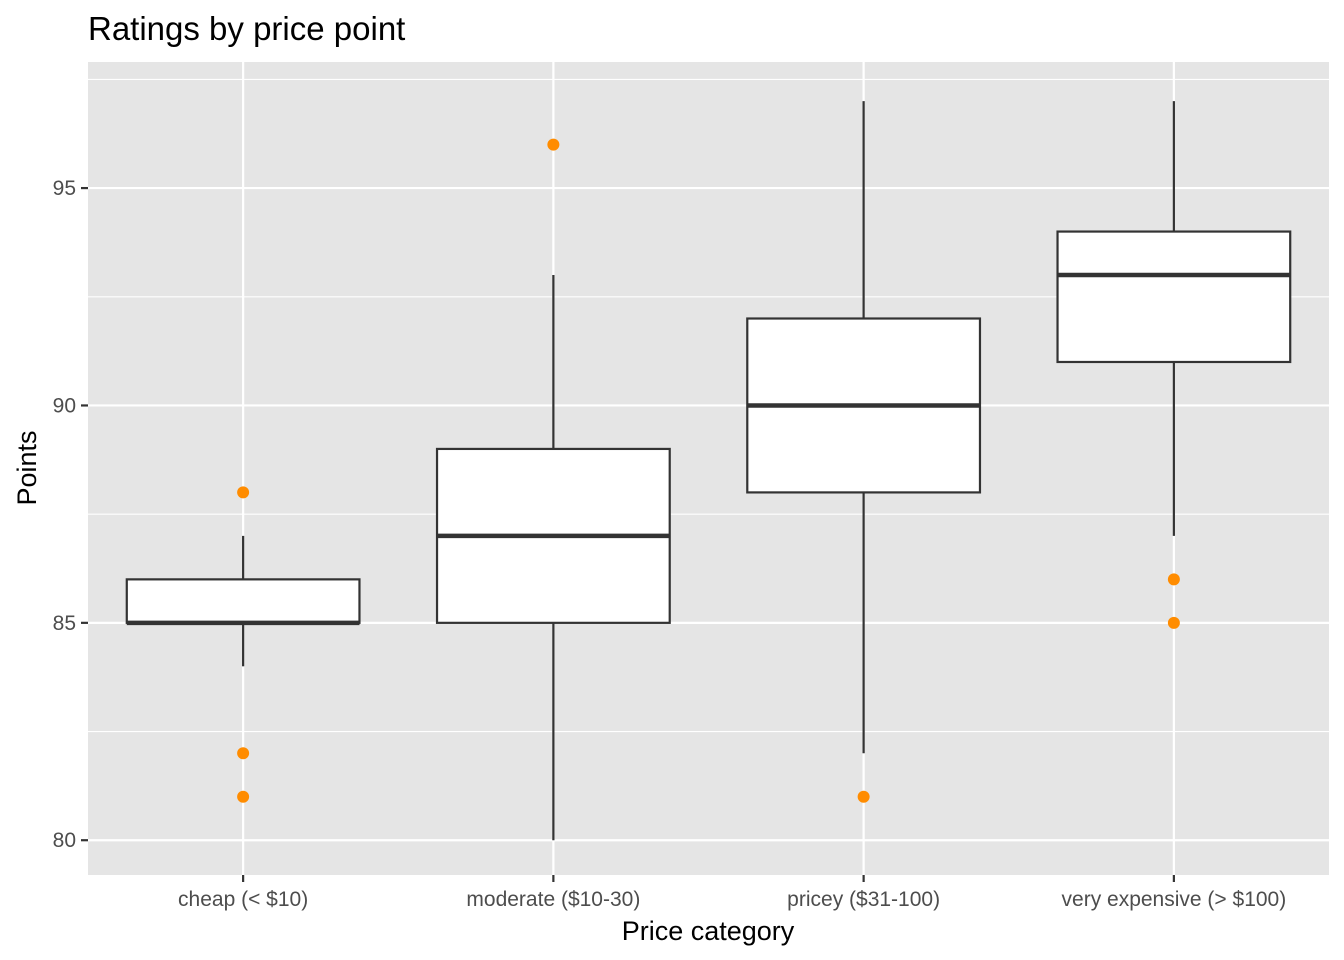  I want to click on y-tick-label: 90, so click(64, 405).